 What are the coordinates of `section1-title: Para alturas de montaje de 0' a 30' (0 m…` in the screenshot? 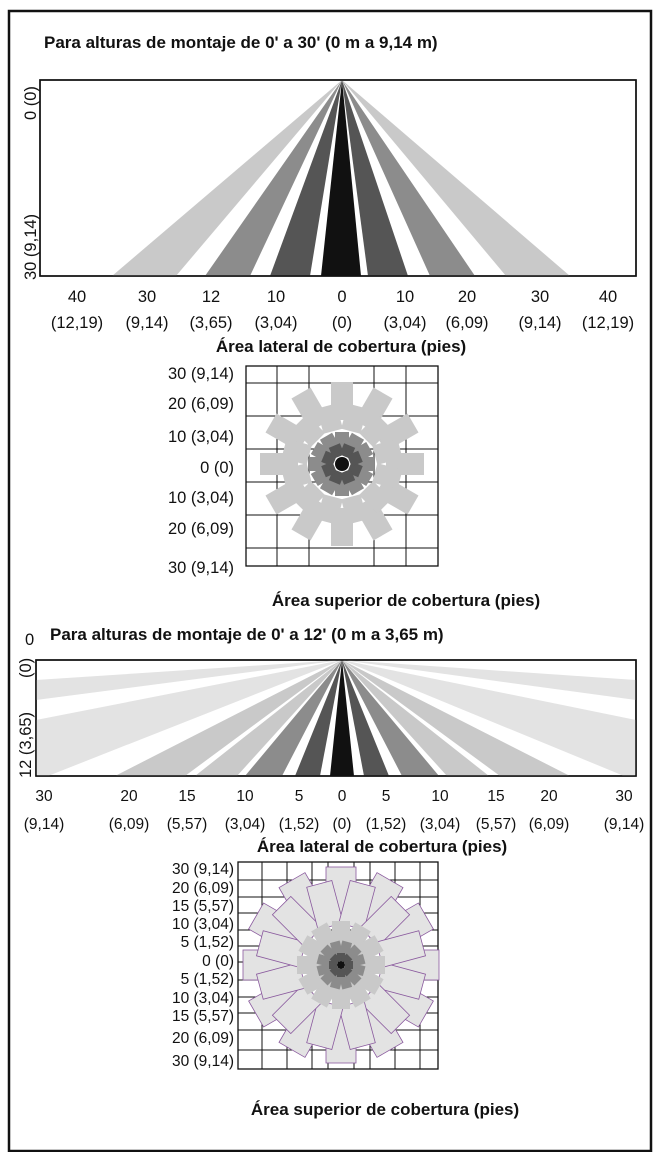 It's located at (241, 42).